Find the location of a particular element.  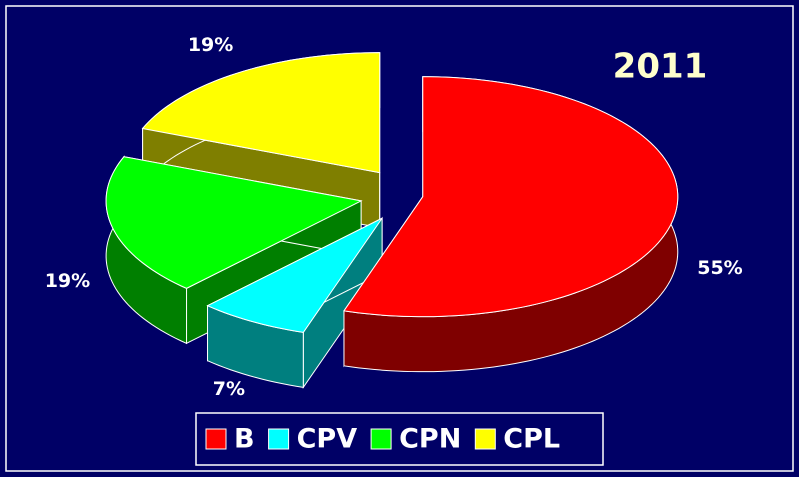

legend-label: B is located at coordinates (244, 439).